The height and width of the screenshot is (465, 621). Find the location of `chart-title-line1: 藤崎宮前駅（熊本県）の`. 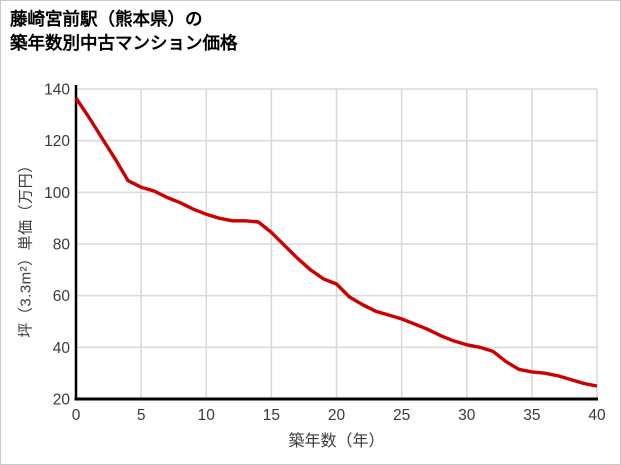

chart-title-line1: 藤崎宮前駅（熊本県）の is located at coordinates (106, 19).